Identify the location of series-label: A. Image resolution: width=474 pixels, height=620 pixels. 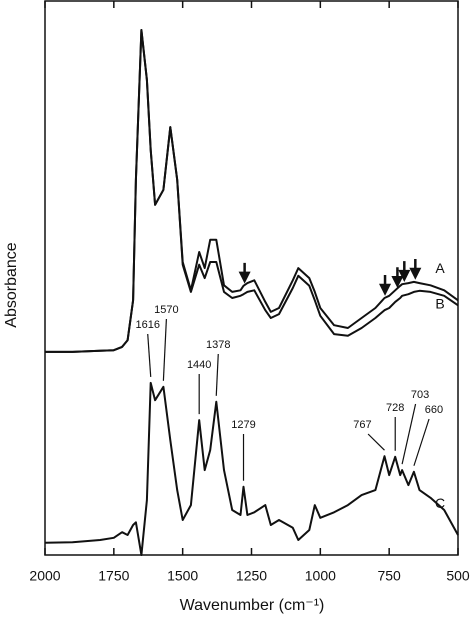
(440, 268).